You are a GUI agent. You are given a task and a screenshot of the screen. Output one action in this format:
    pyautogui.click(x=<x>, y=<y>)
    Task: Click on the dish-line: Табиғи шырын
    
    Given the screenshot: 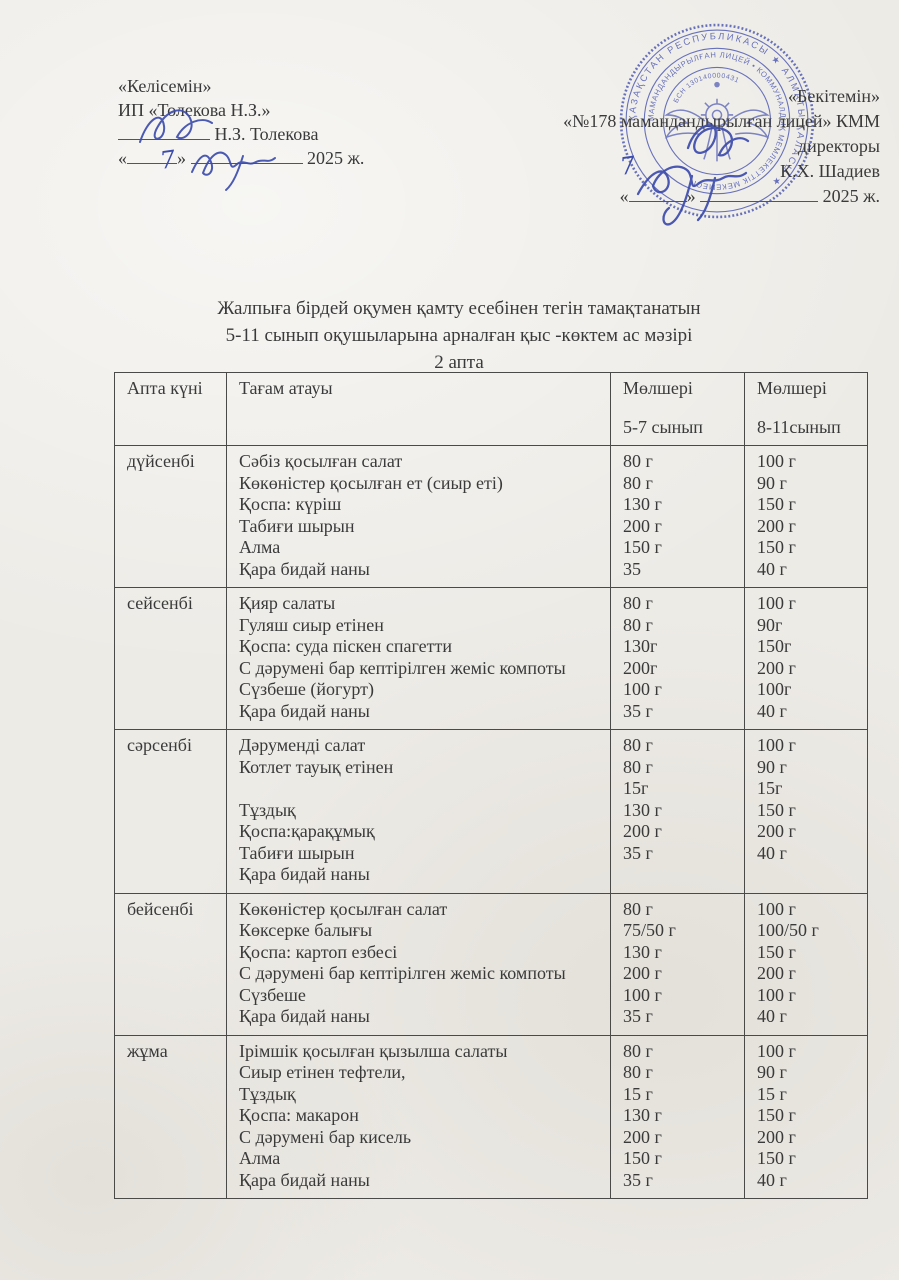 What is the action you would take?
    pyautogui.click(x=297, y=852)
    